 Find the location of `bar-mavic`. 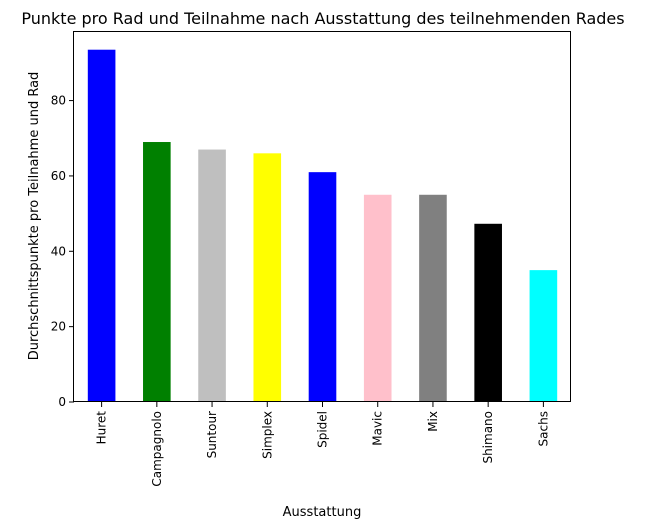

bar-mavic is located at coordinates (377, 298).